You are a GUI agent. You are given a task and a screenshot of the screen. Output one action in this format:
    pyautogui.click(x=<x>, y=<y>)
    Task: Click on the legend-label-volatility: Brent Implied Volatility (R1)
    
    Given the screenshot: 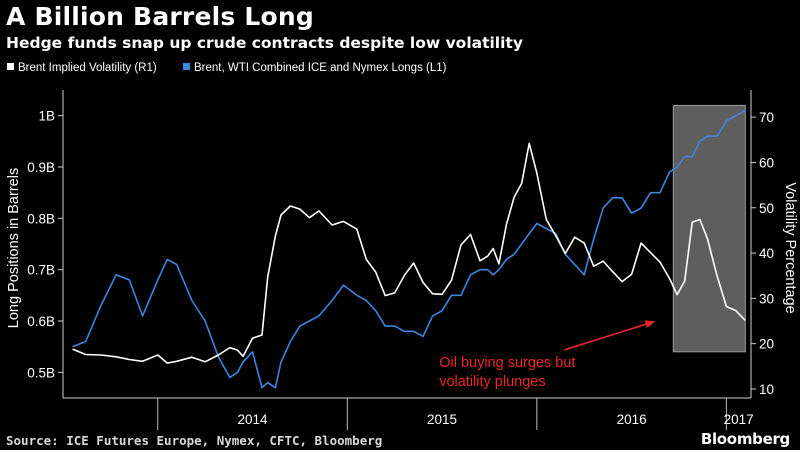 What is the action you would take?
    pyautogui.click(x=87, y=68)
    